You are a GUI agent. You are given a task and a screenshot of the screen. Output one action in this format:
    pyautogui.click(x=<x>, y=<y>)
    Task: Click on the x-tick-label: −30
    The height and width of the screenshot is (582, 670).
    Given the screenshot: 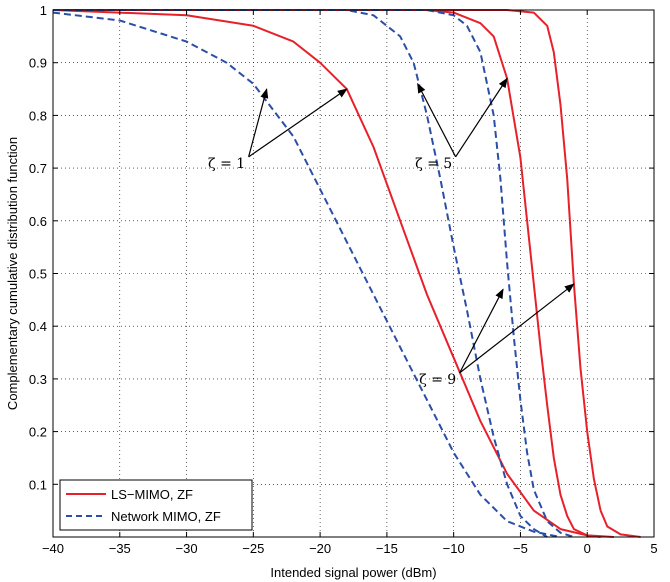 What is the action you would take?
    pyautogui.click(x=187, y=548)
    